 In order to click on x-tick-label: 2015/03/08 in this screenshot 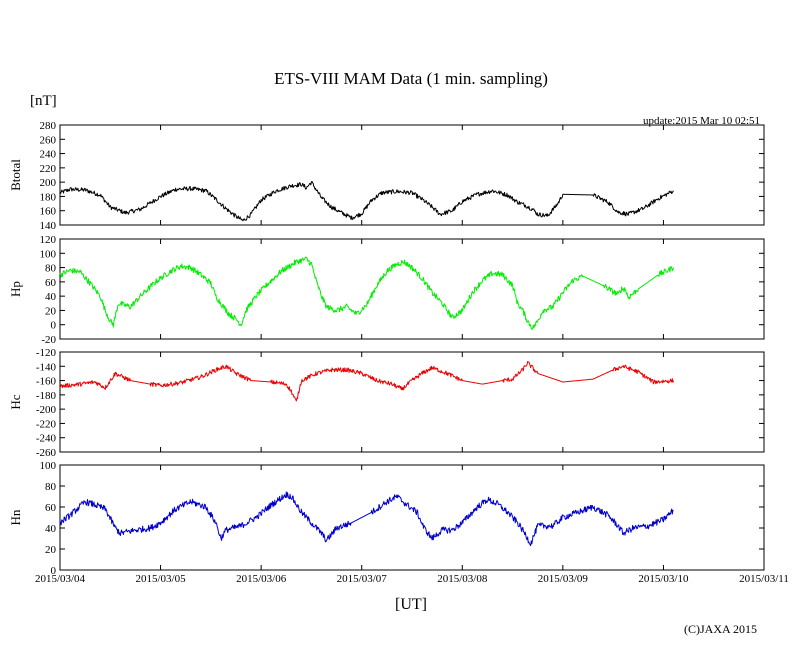, I will do `click(462, 579)`.